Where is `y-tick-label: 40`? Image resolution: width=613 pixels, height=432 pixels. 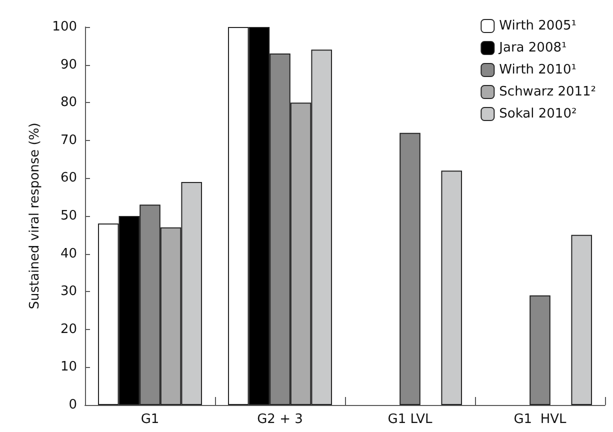 y-tick-label: 40 is located at coordinates (68, 254).